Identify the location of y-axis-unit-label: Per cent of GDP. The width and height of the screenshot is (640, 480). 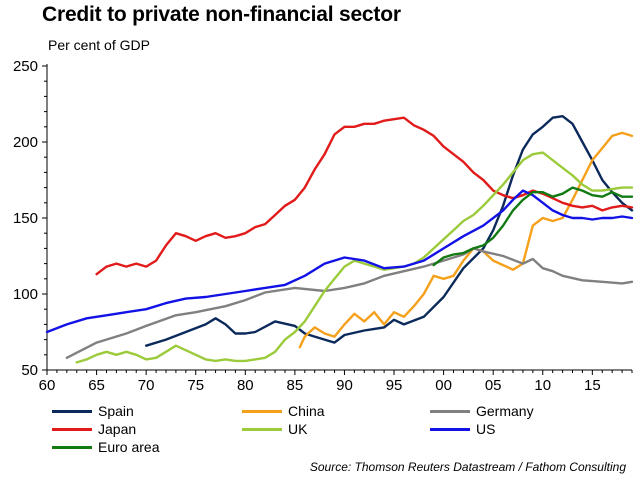
(99, 45).